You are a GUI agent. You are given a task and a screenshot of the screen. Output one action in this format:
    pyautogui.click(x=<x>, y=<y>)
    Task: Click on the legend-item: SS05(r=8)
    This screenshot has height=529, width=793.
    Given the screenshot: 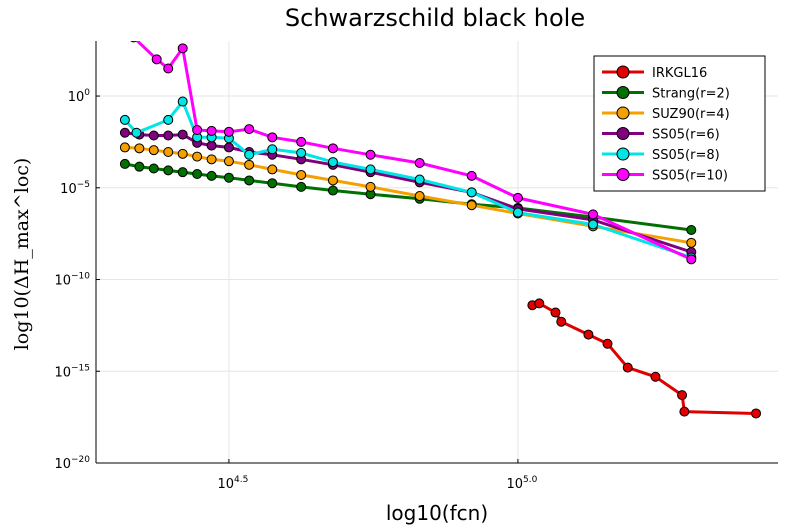 What is the action you would take?
    pyautogui.click(x=661, y=155)
    